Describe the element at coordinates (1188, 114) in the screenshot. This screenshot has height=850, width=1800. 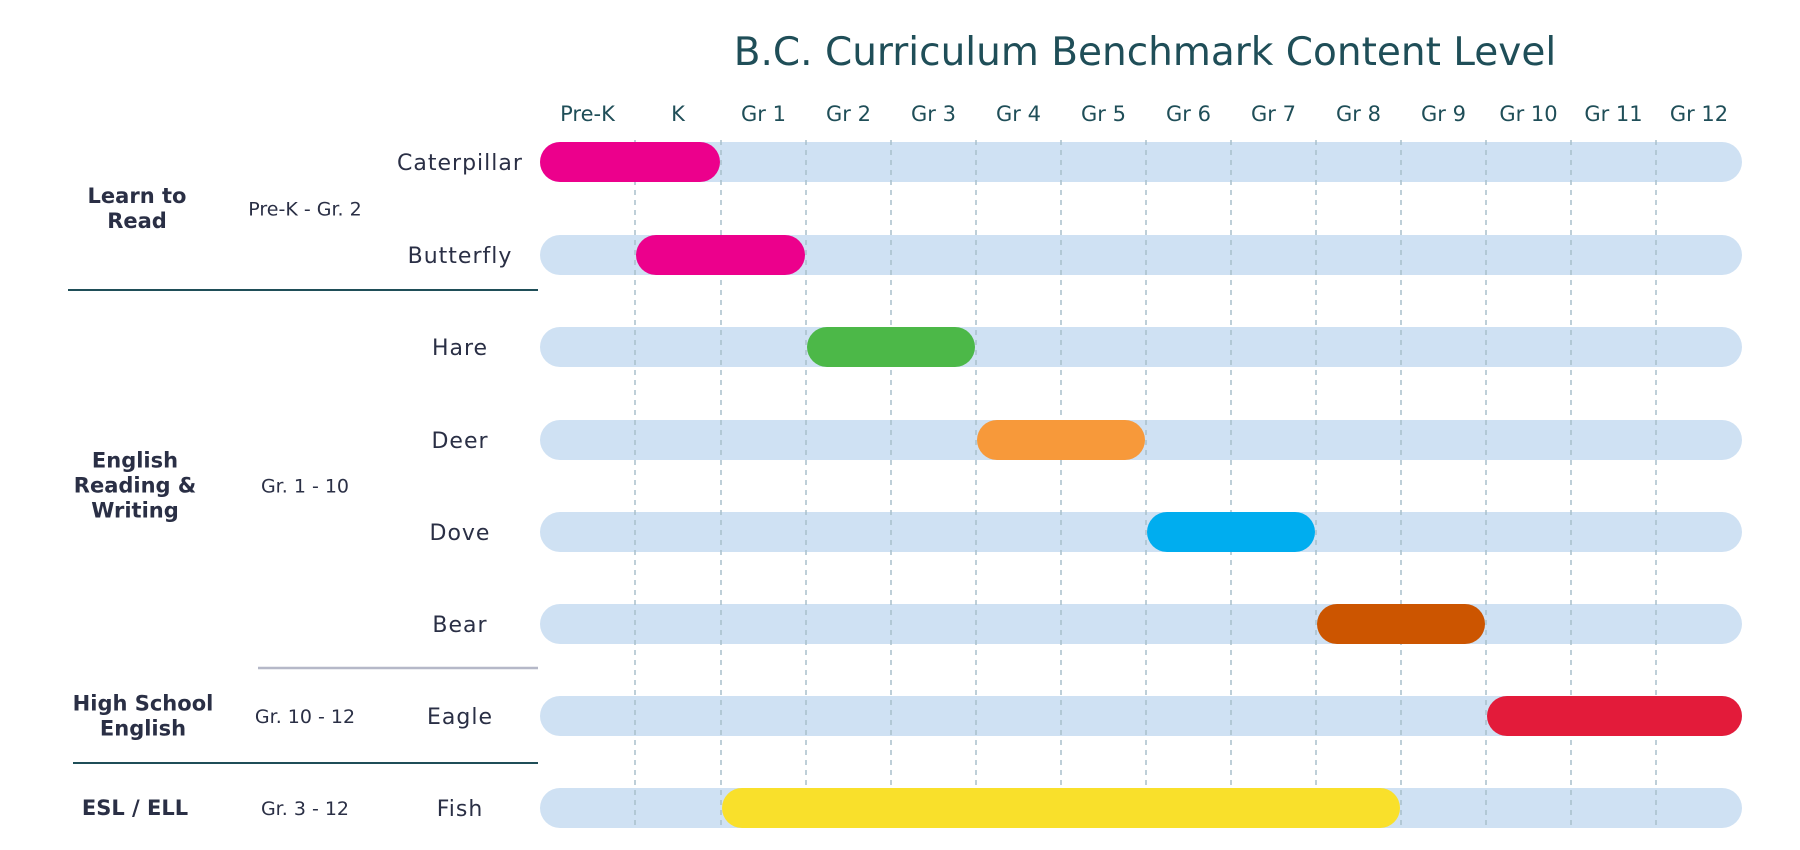
I see `grade-tick-label: Gr 6` at that location.